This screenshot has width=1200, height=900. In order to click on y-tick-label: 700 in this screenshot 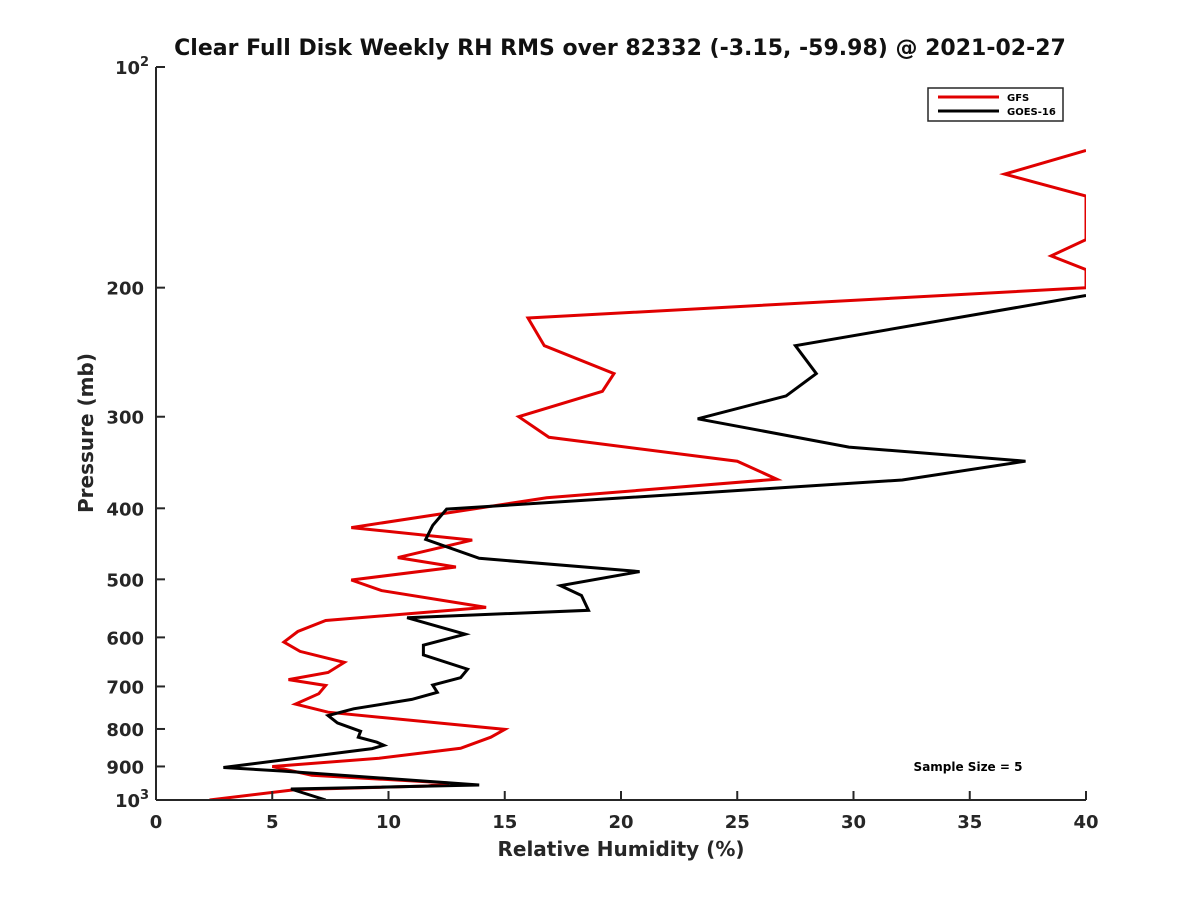, I will do `click(125, 687)`.